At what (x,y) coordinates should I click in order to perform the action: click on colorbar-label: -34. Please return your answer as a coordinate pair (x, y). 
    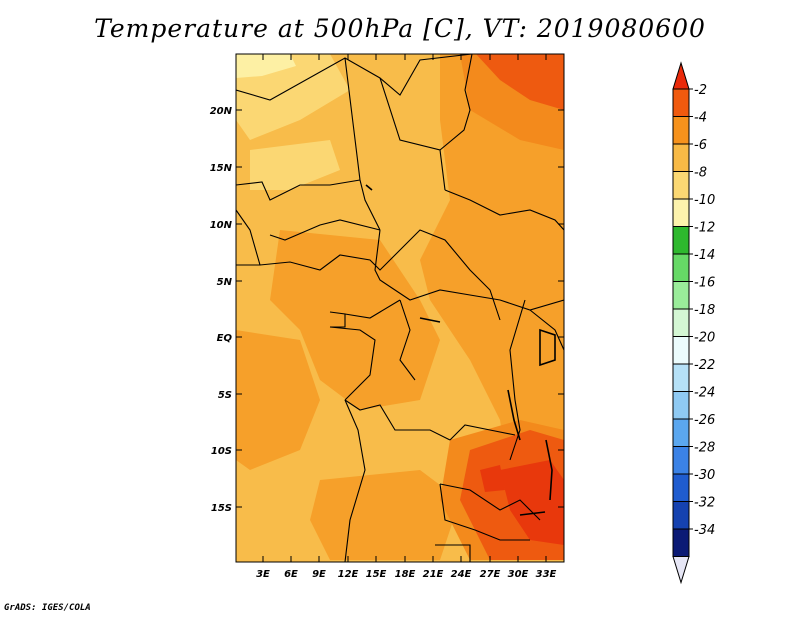
    Looking at the image, I should click on (704, 530).